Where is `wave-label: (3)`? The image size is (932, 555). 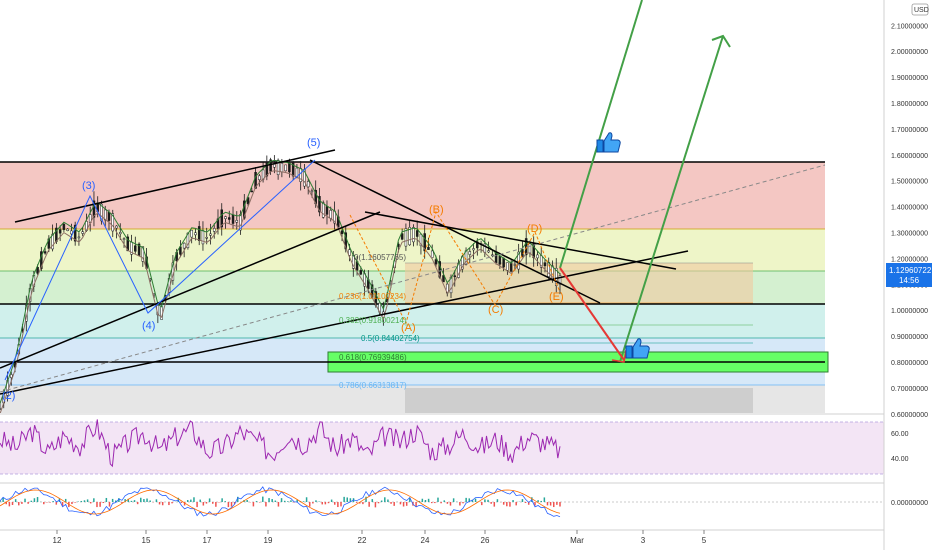
wave-label: (3) is located at coordinates (88, 186).